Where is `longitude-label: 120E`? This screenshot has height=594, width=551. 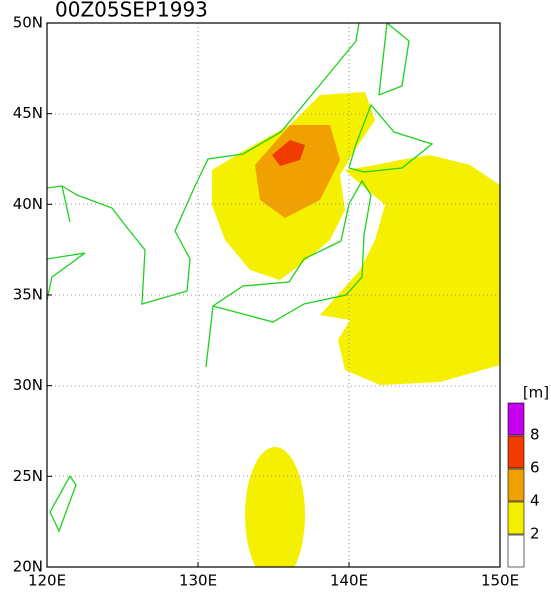
longitude-label: 120E is located at coordinates (47, 581).